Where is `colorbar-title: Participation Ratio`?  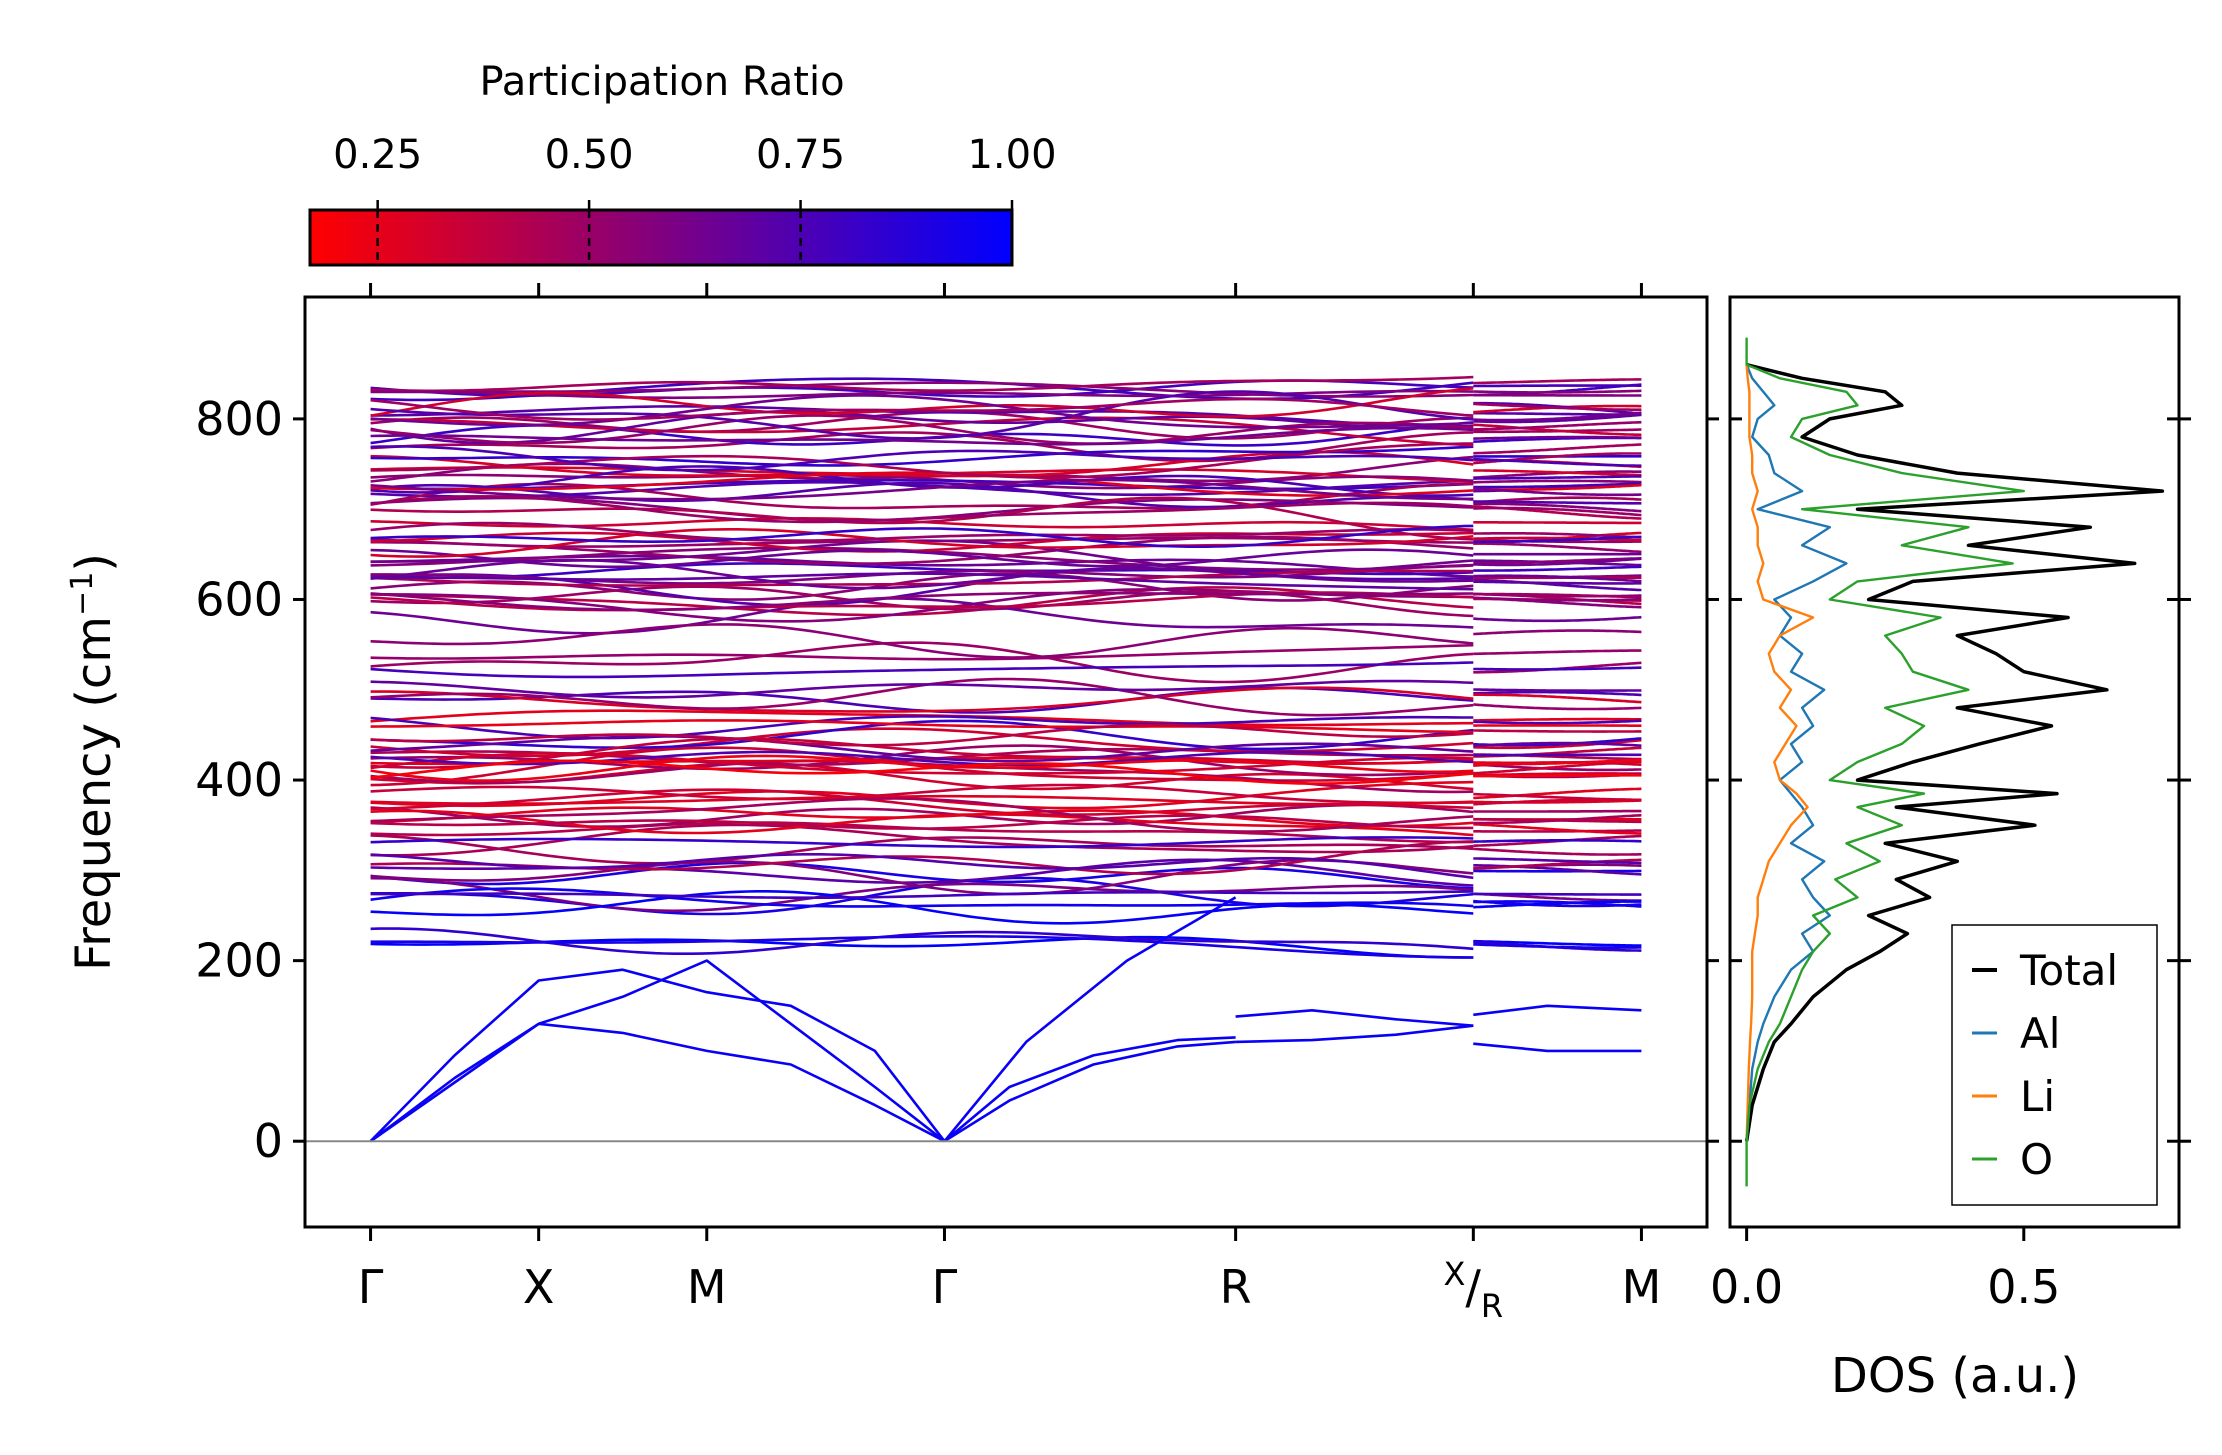
colorbar-title: Participation Ratio is located at coordinates (661, 82).